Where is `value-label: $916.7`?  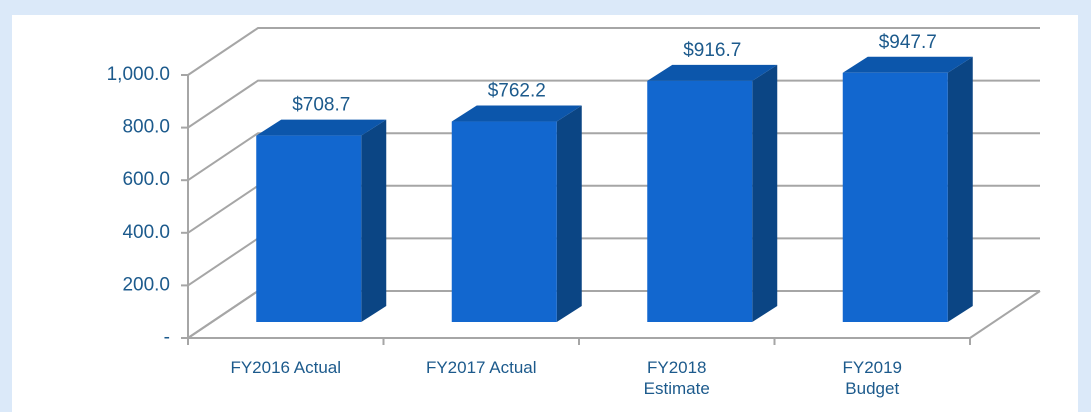 value-label: $916.7 is located at coordinates (712, 50).